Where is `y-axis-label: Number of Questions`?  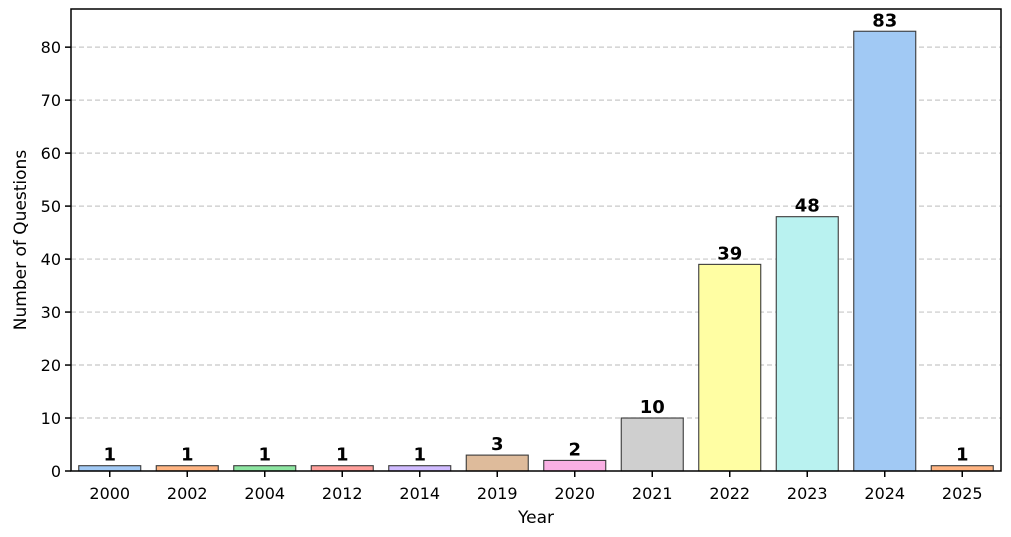 y-axis-label: Number of Questions is located at coordinates (21, 240).